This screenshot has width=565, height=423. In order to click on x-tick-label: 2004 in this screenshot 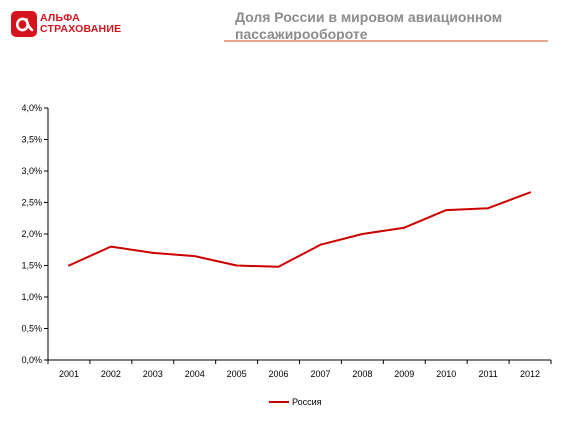, I will do `click(195, 374)`.